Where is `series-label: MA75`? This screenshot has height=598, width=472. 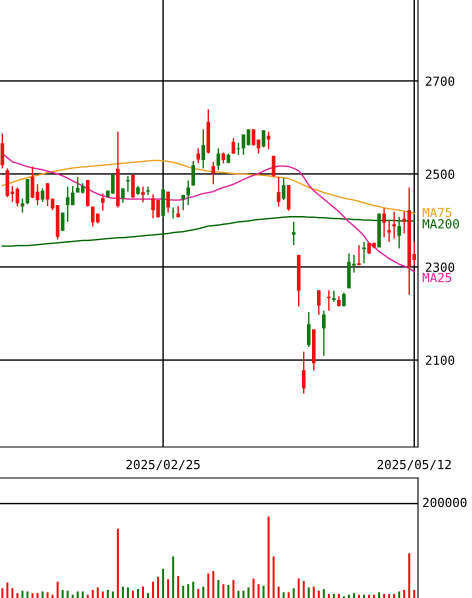 series-label: MA75 is located at coordinates (437, 213).